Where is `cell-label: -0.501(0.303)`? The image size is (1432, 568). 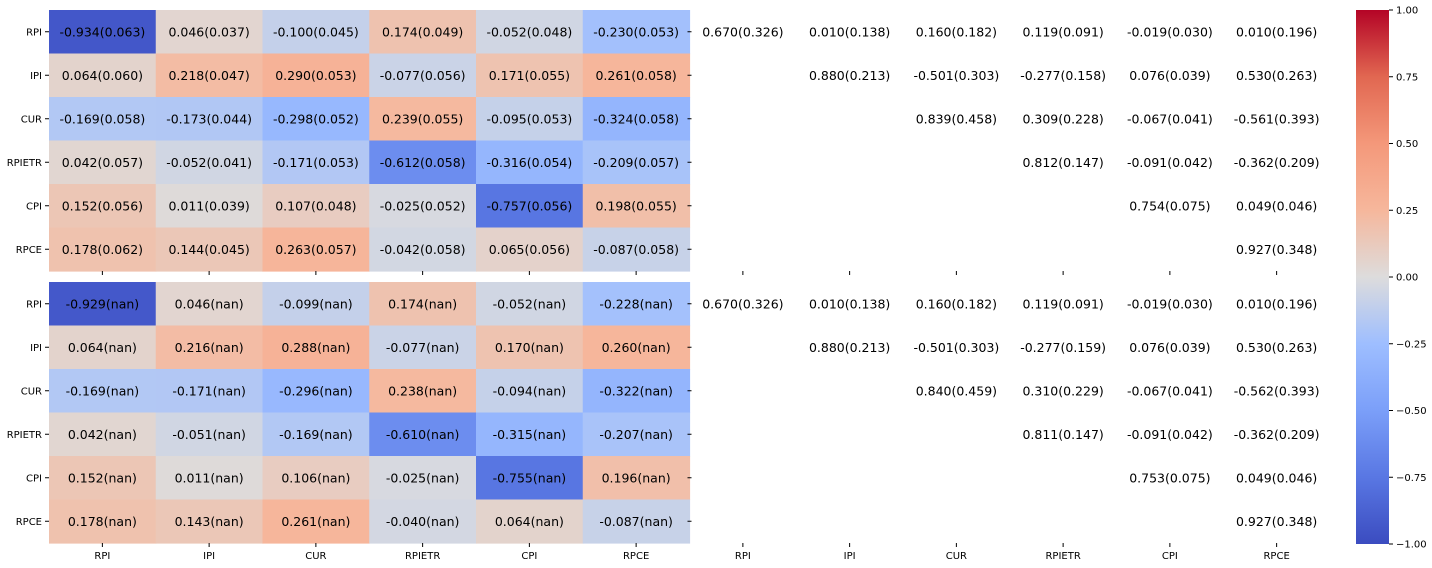 cell-label: -0.501(0.303) is located at coordinates (956, 75).